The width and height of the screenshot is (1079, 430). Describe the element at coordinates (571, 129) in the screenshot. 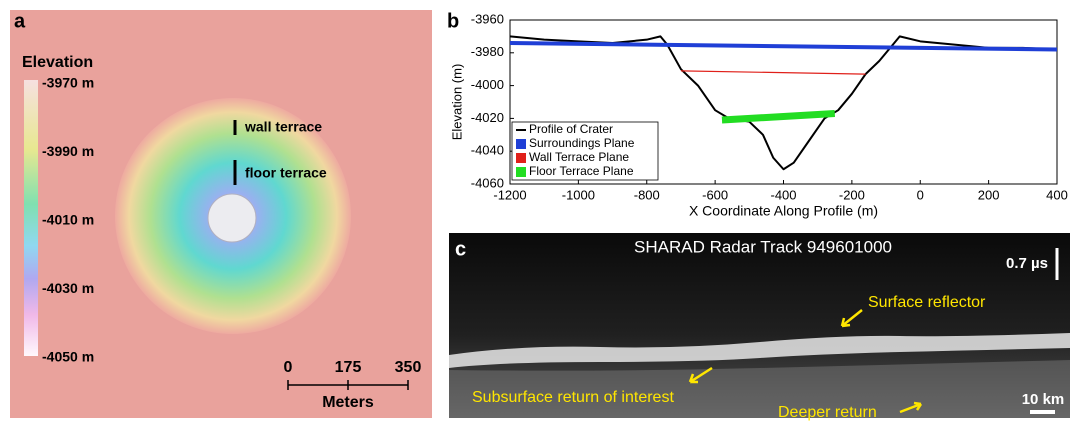

I see `legend-label: Profile of Crater` at that location.